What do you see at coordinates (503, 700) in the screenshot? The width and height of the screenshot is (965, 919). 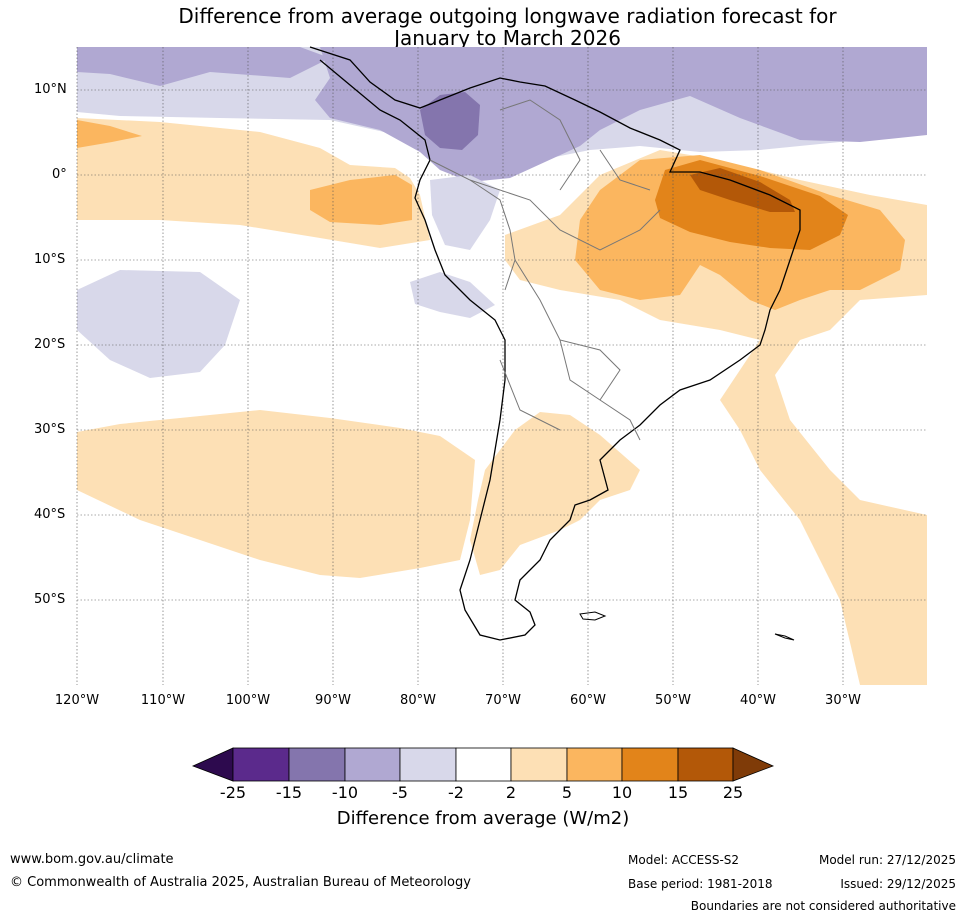 I see `lon-label-70w: 70°W` at bounding box center [503, 700].